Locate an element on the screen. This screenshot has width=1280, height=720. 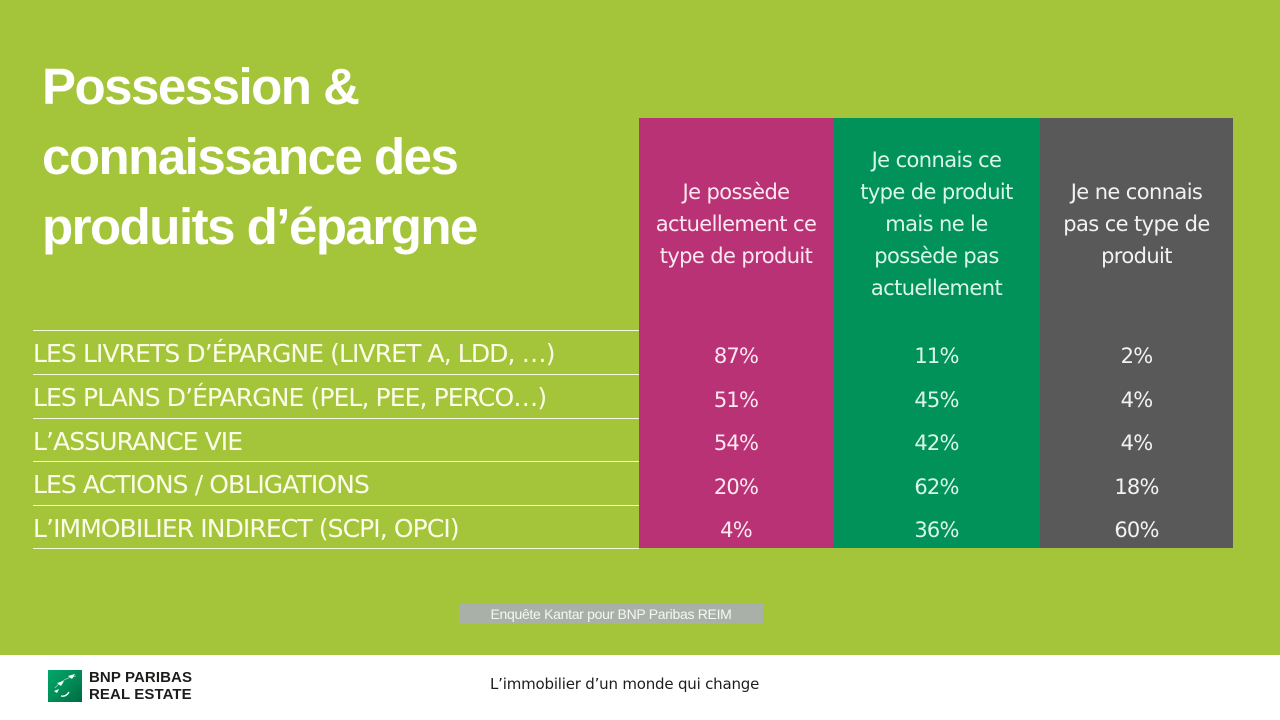
table-cell: 42% is located at coordinates (936, 443).